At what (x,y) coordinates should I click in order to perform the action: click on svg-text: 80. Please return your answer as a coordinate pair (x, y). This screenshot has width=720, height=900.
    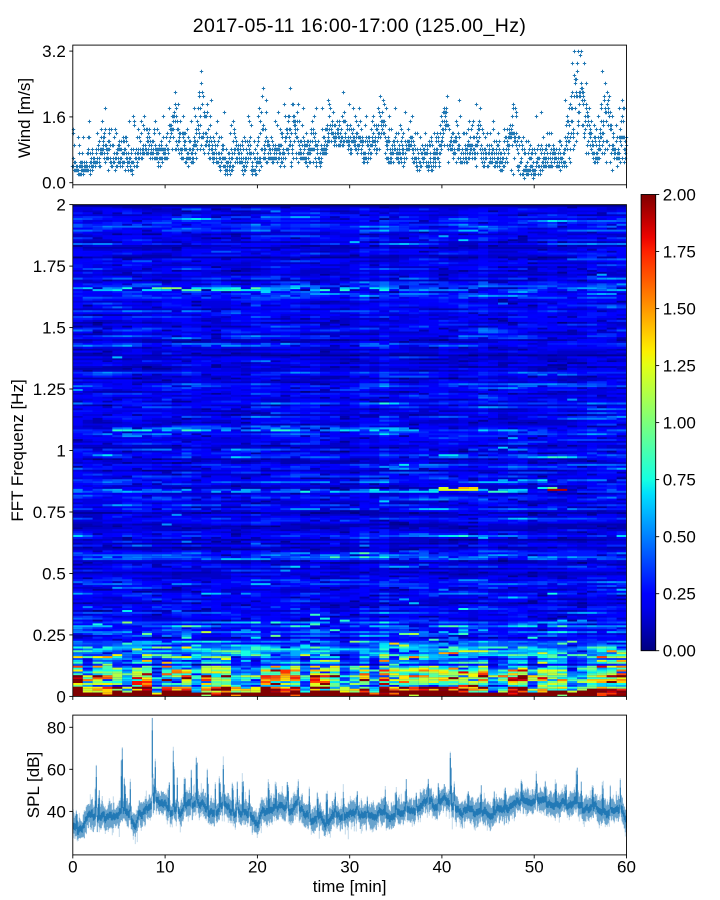
    Looking at the image, I should click on (56, 727).